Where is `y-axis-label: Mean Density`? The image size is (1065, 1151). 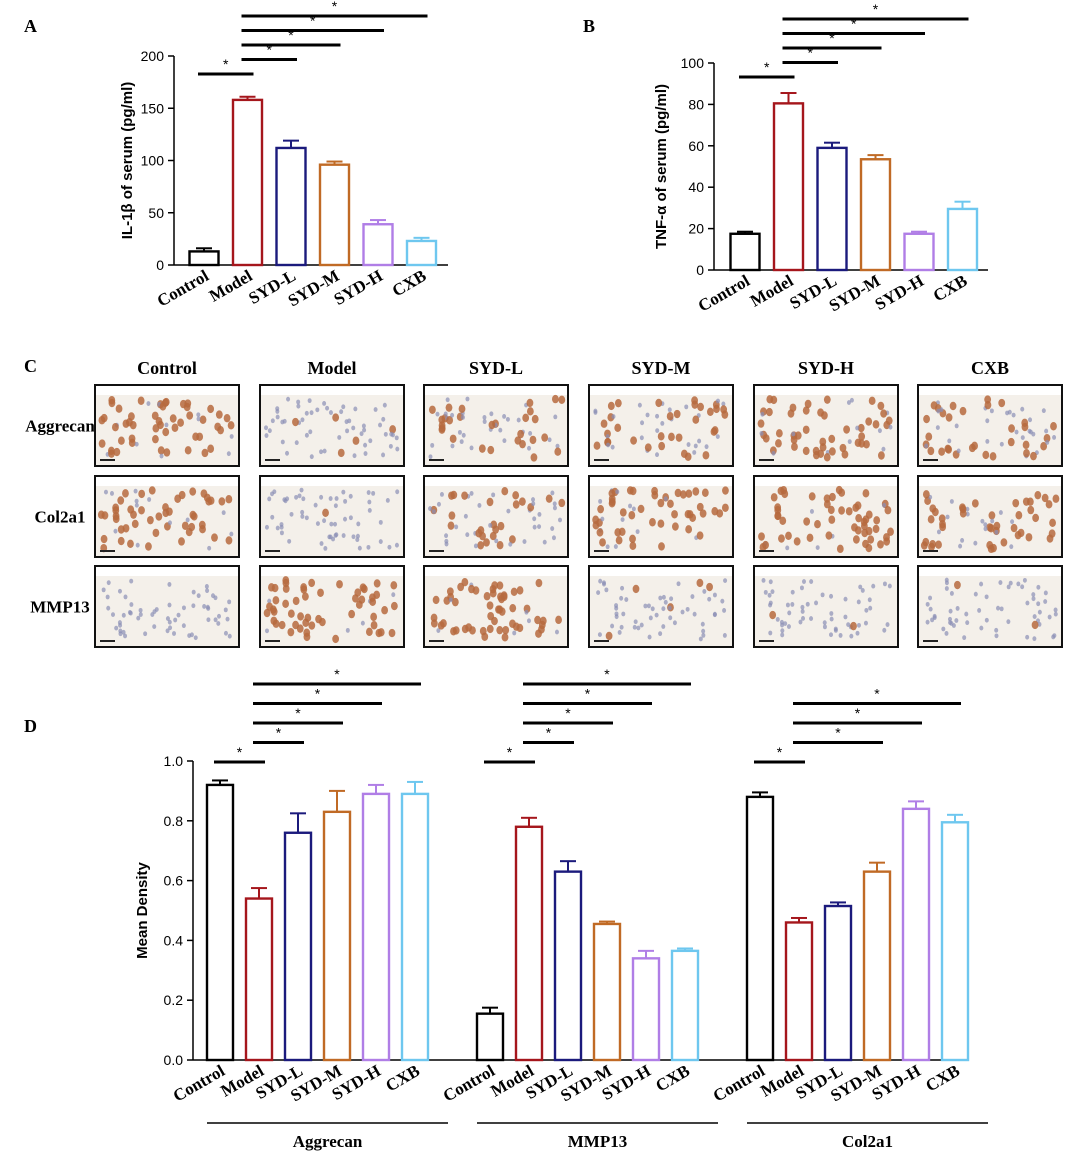 y-axis-label: Mean Density is located at coordinates (142, 909).